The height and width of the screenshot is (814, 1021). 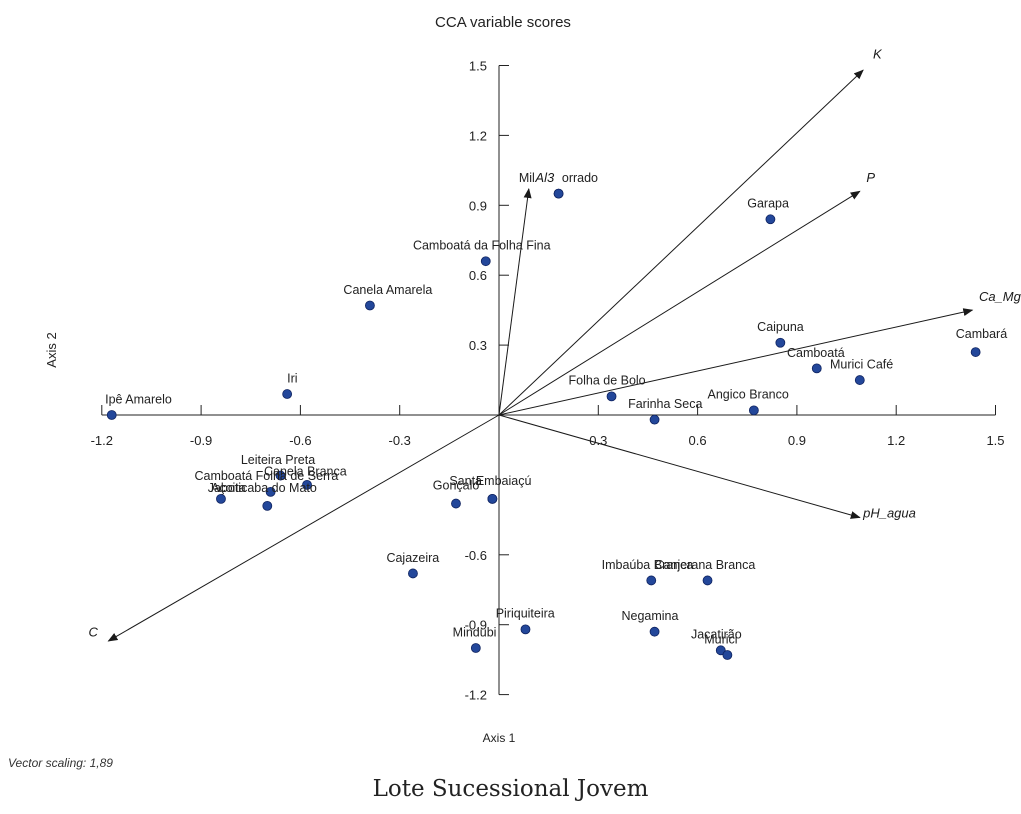 I want to click on species-label: Ipê Amarelo, so click(x=138, y=399).